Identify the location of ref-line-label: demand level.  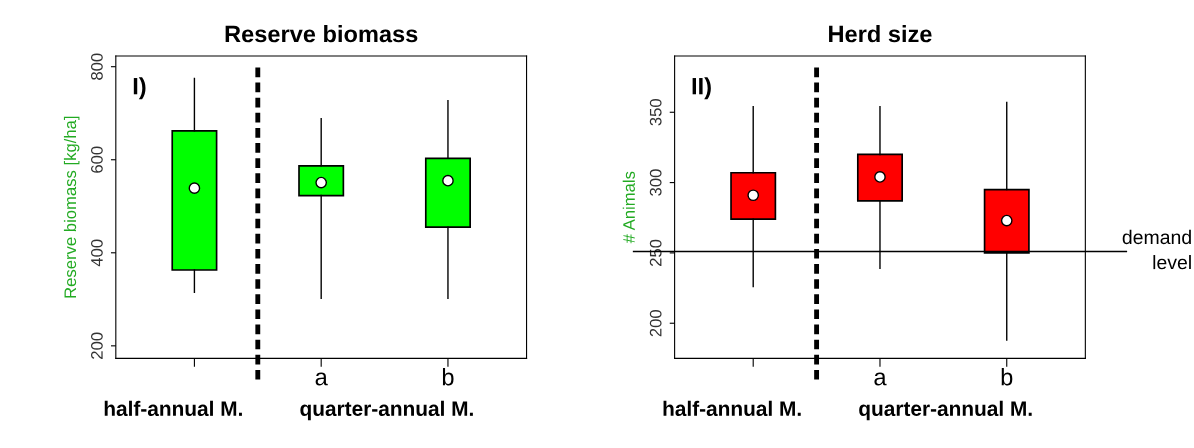
(1156, 249).